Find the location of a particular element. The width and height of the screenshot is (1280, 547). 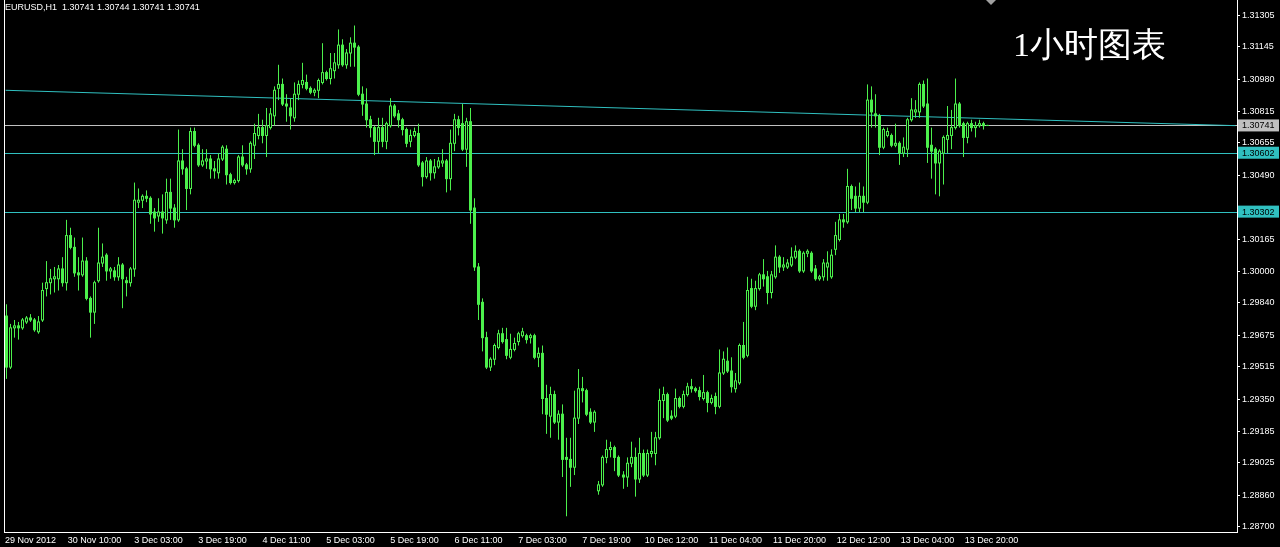

y-tick-label: 1.29185 is located at coordinates (1258, 430).